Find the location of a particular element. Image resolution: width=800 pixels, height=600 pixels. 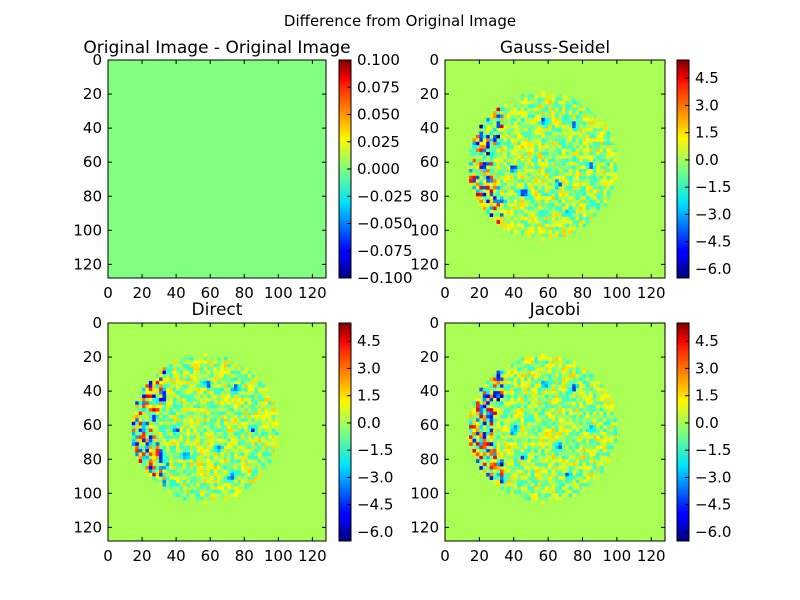

colorbar-tick-label: −1.5 is located at coordinates (713, 187).